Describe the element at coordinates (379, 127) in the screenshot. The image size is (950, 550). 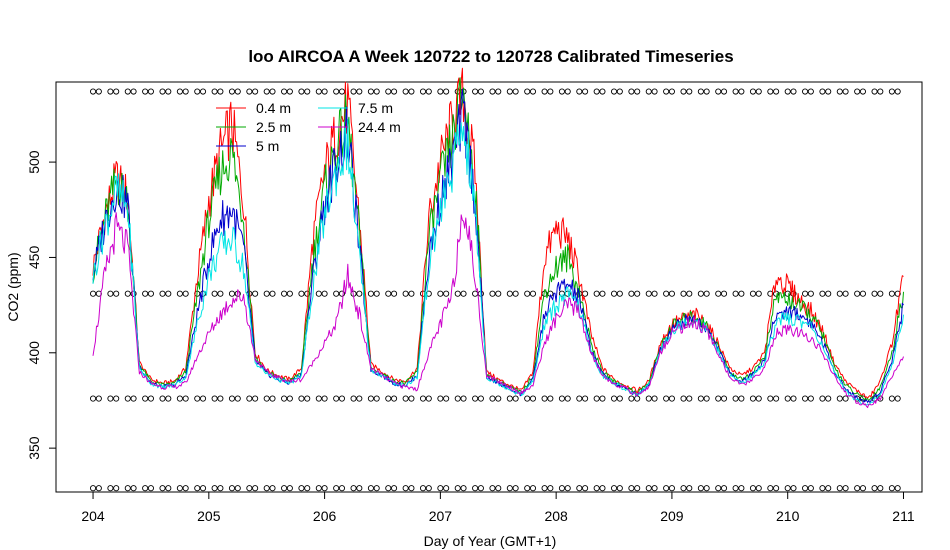
I see `legend-label-4: 24.4 m` at that location.